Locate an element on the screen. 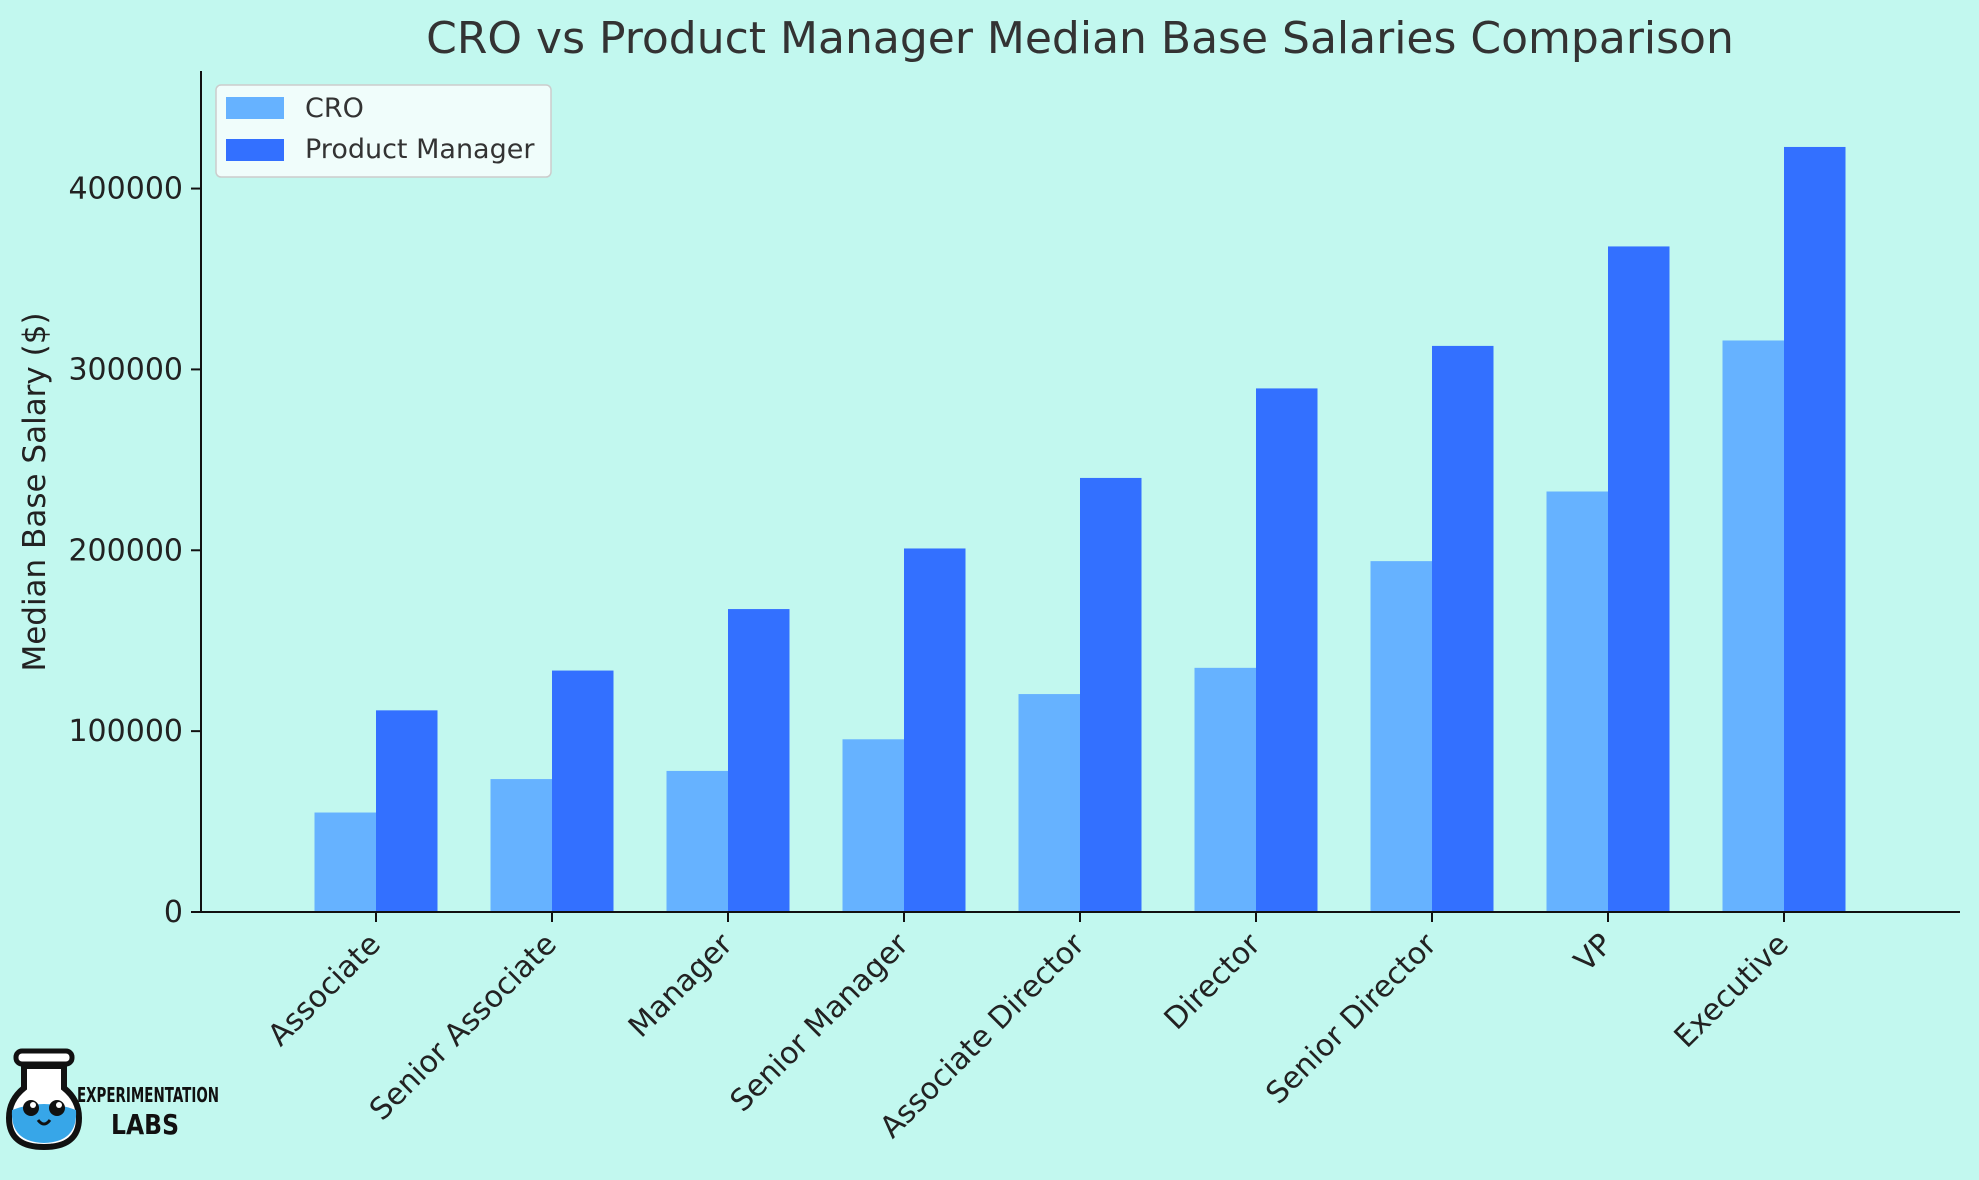  y-tick-label: 200000 is located at coordinates (125, 550).